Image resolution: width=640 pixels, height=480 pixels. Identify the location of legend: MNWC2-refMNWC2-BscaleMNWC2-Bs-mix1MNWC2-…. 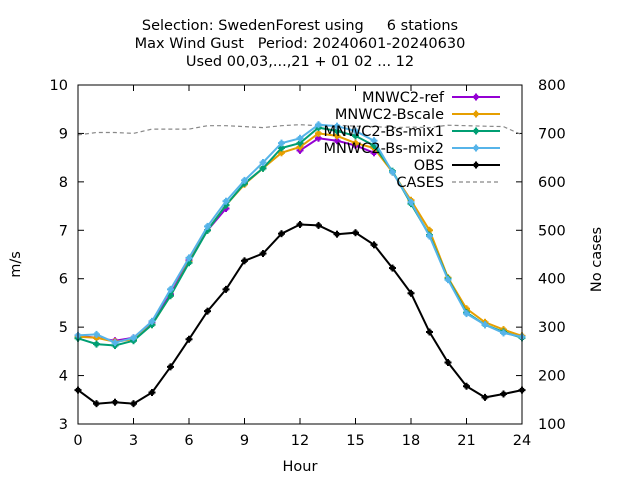
(412, 140).